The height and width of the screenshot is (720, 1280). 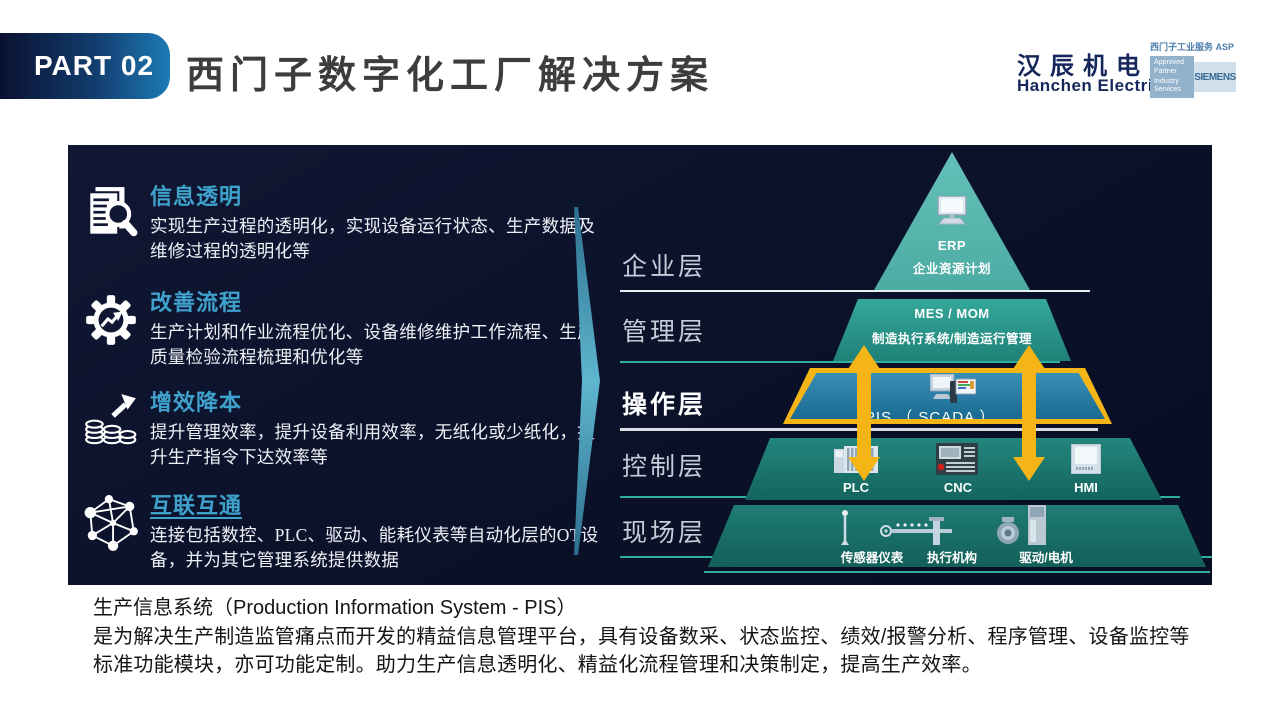 What do you see at coordinates (111, 320) in the screenshot?
I see `gear-trend-icon` at bounding box center [111, 320].